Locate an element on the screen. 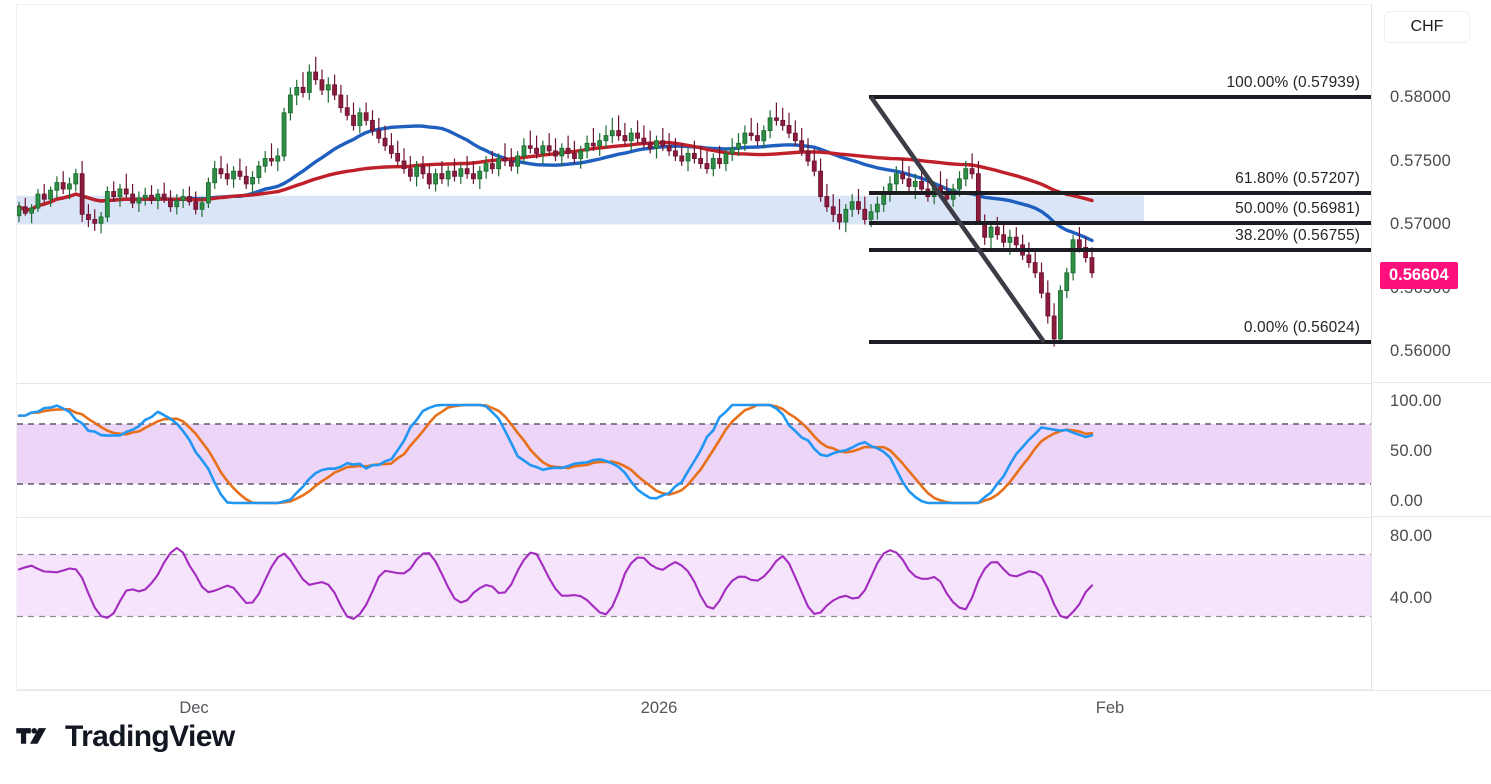  fib-level-label: 100.00% (0.57939) is located at coordinates (1293, 82).